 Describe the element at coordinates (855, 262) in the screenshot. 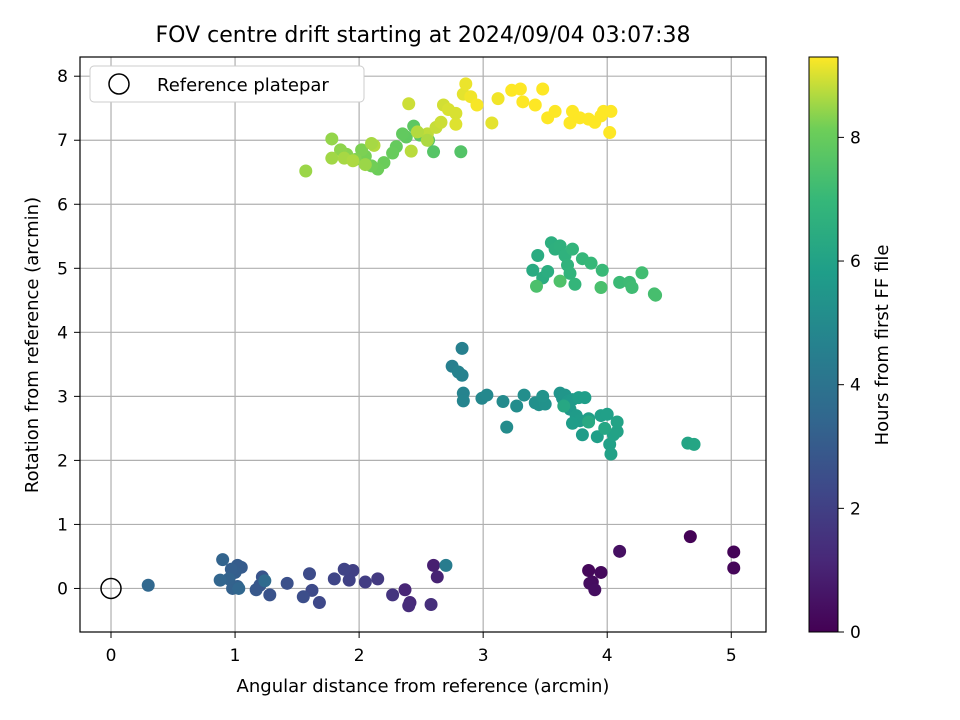

I see `colorbar-tick-label: 6` at that location.